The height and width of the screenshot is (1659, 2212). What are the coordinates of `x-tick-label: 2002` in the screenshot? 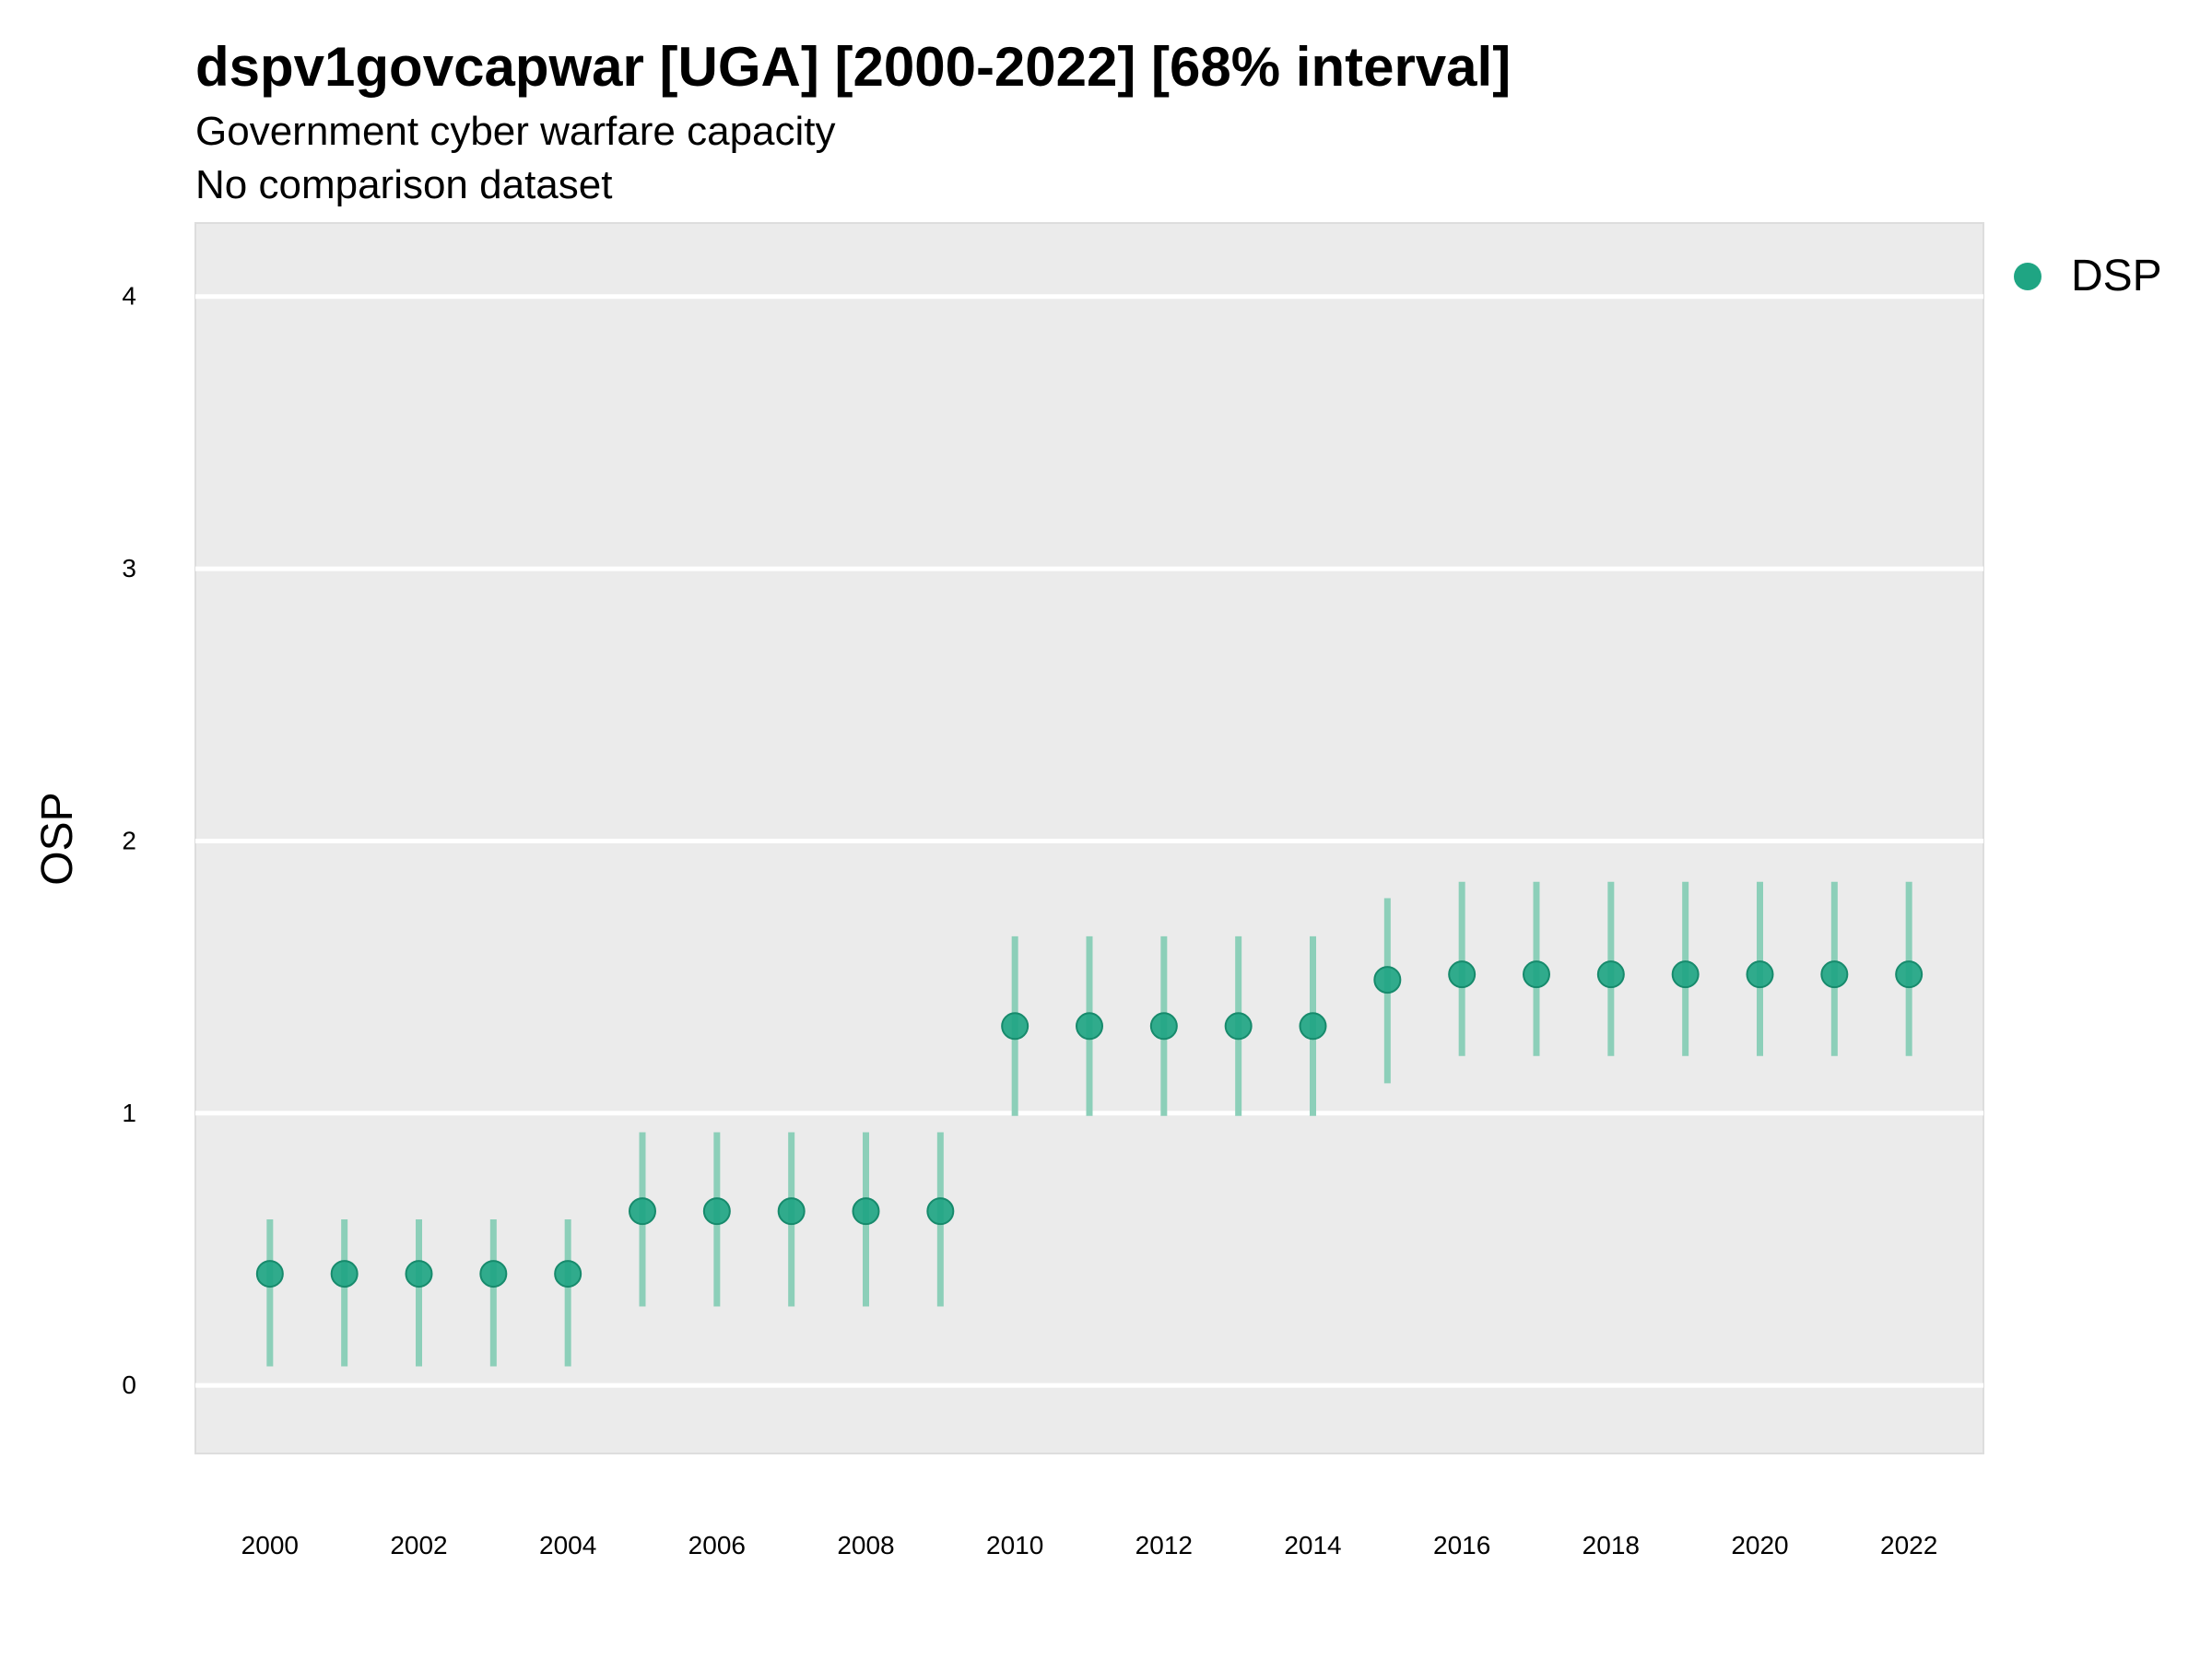 It's located at (418, 1545).